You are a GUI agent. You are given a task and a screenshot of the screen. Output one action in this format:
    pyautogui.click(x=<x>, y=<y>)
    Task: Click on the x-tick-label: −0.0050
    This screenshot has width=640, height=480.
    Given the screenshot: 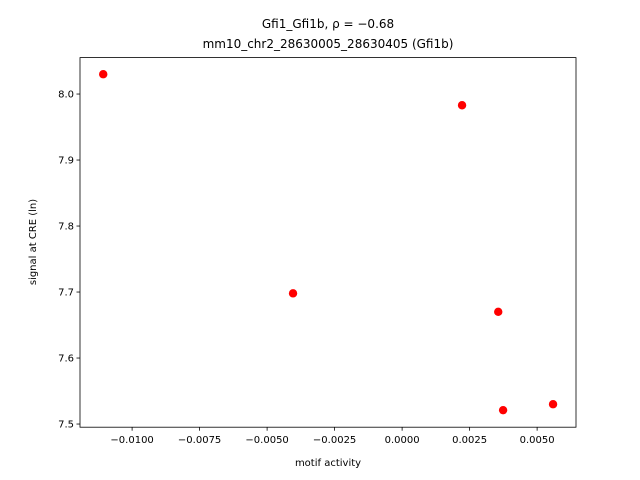 What is the action you would take?
    pyautogui.click(x=266, y=440)
    